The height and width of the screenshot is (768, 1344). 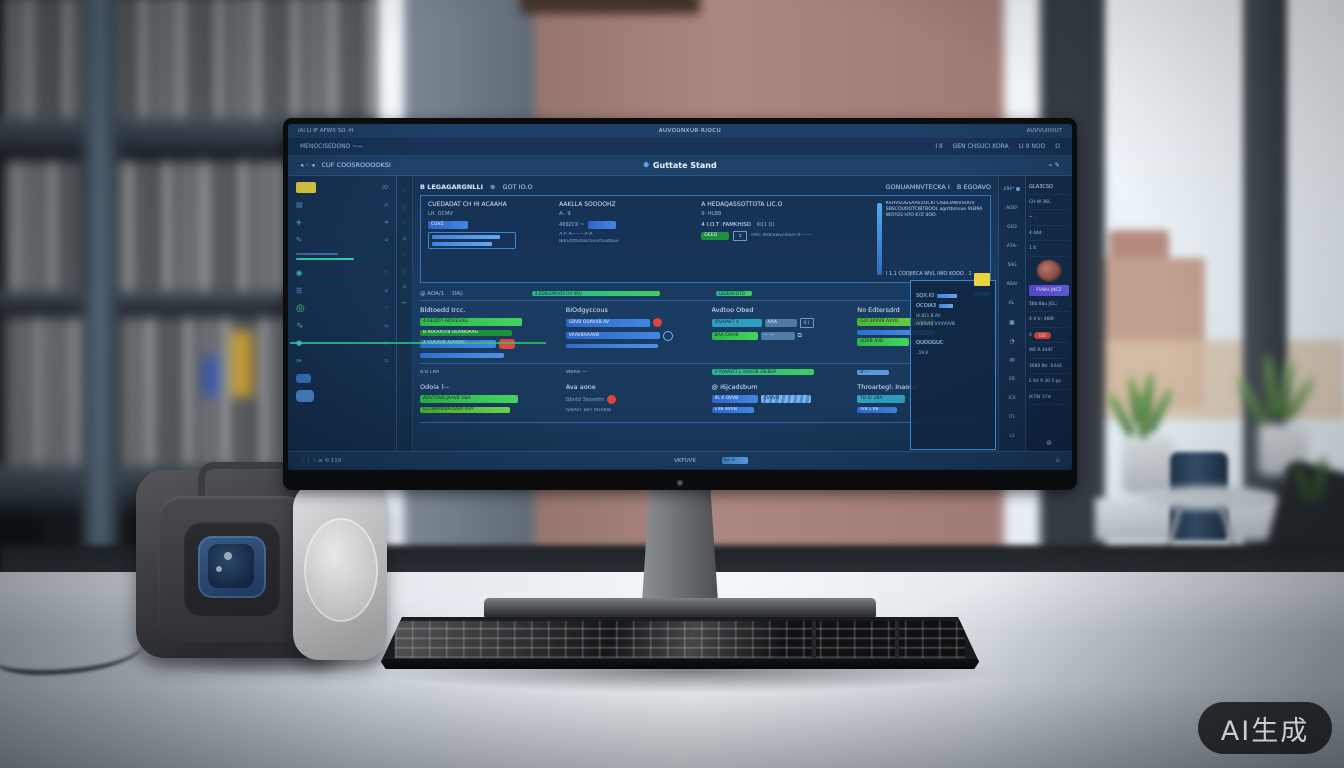 I want to click on progress-bar: GIDEIAFOTO, so click(x=733, y=293).